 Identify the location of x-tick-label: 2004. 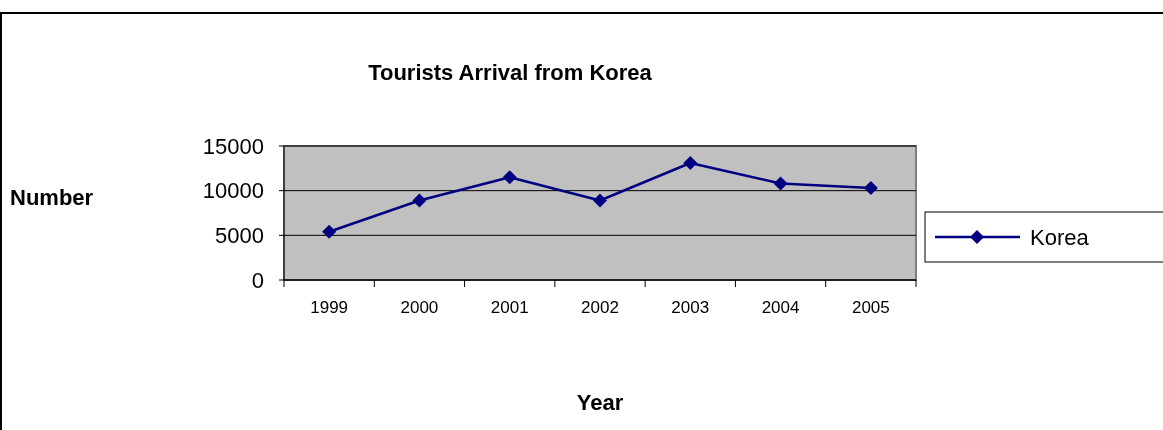
(780, 307).